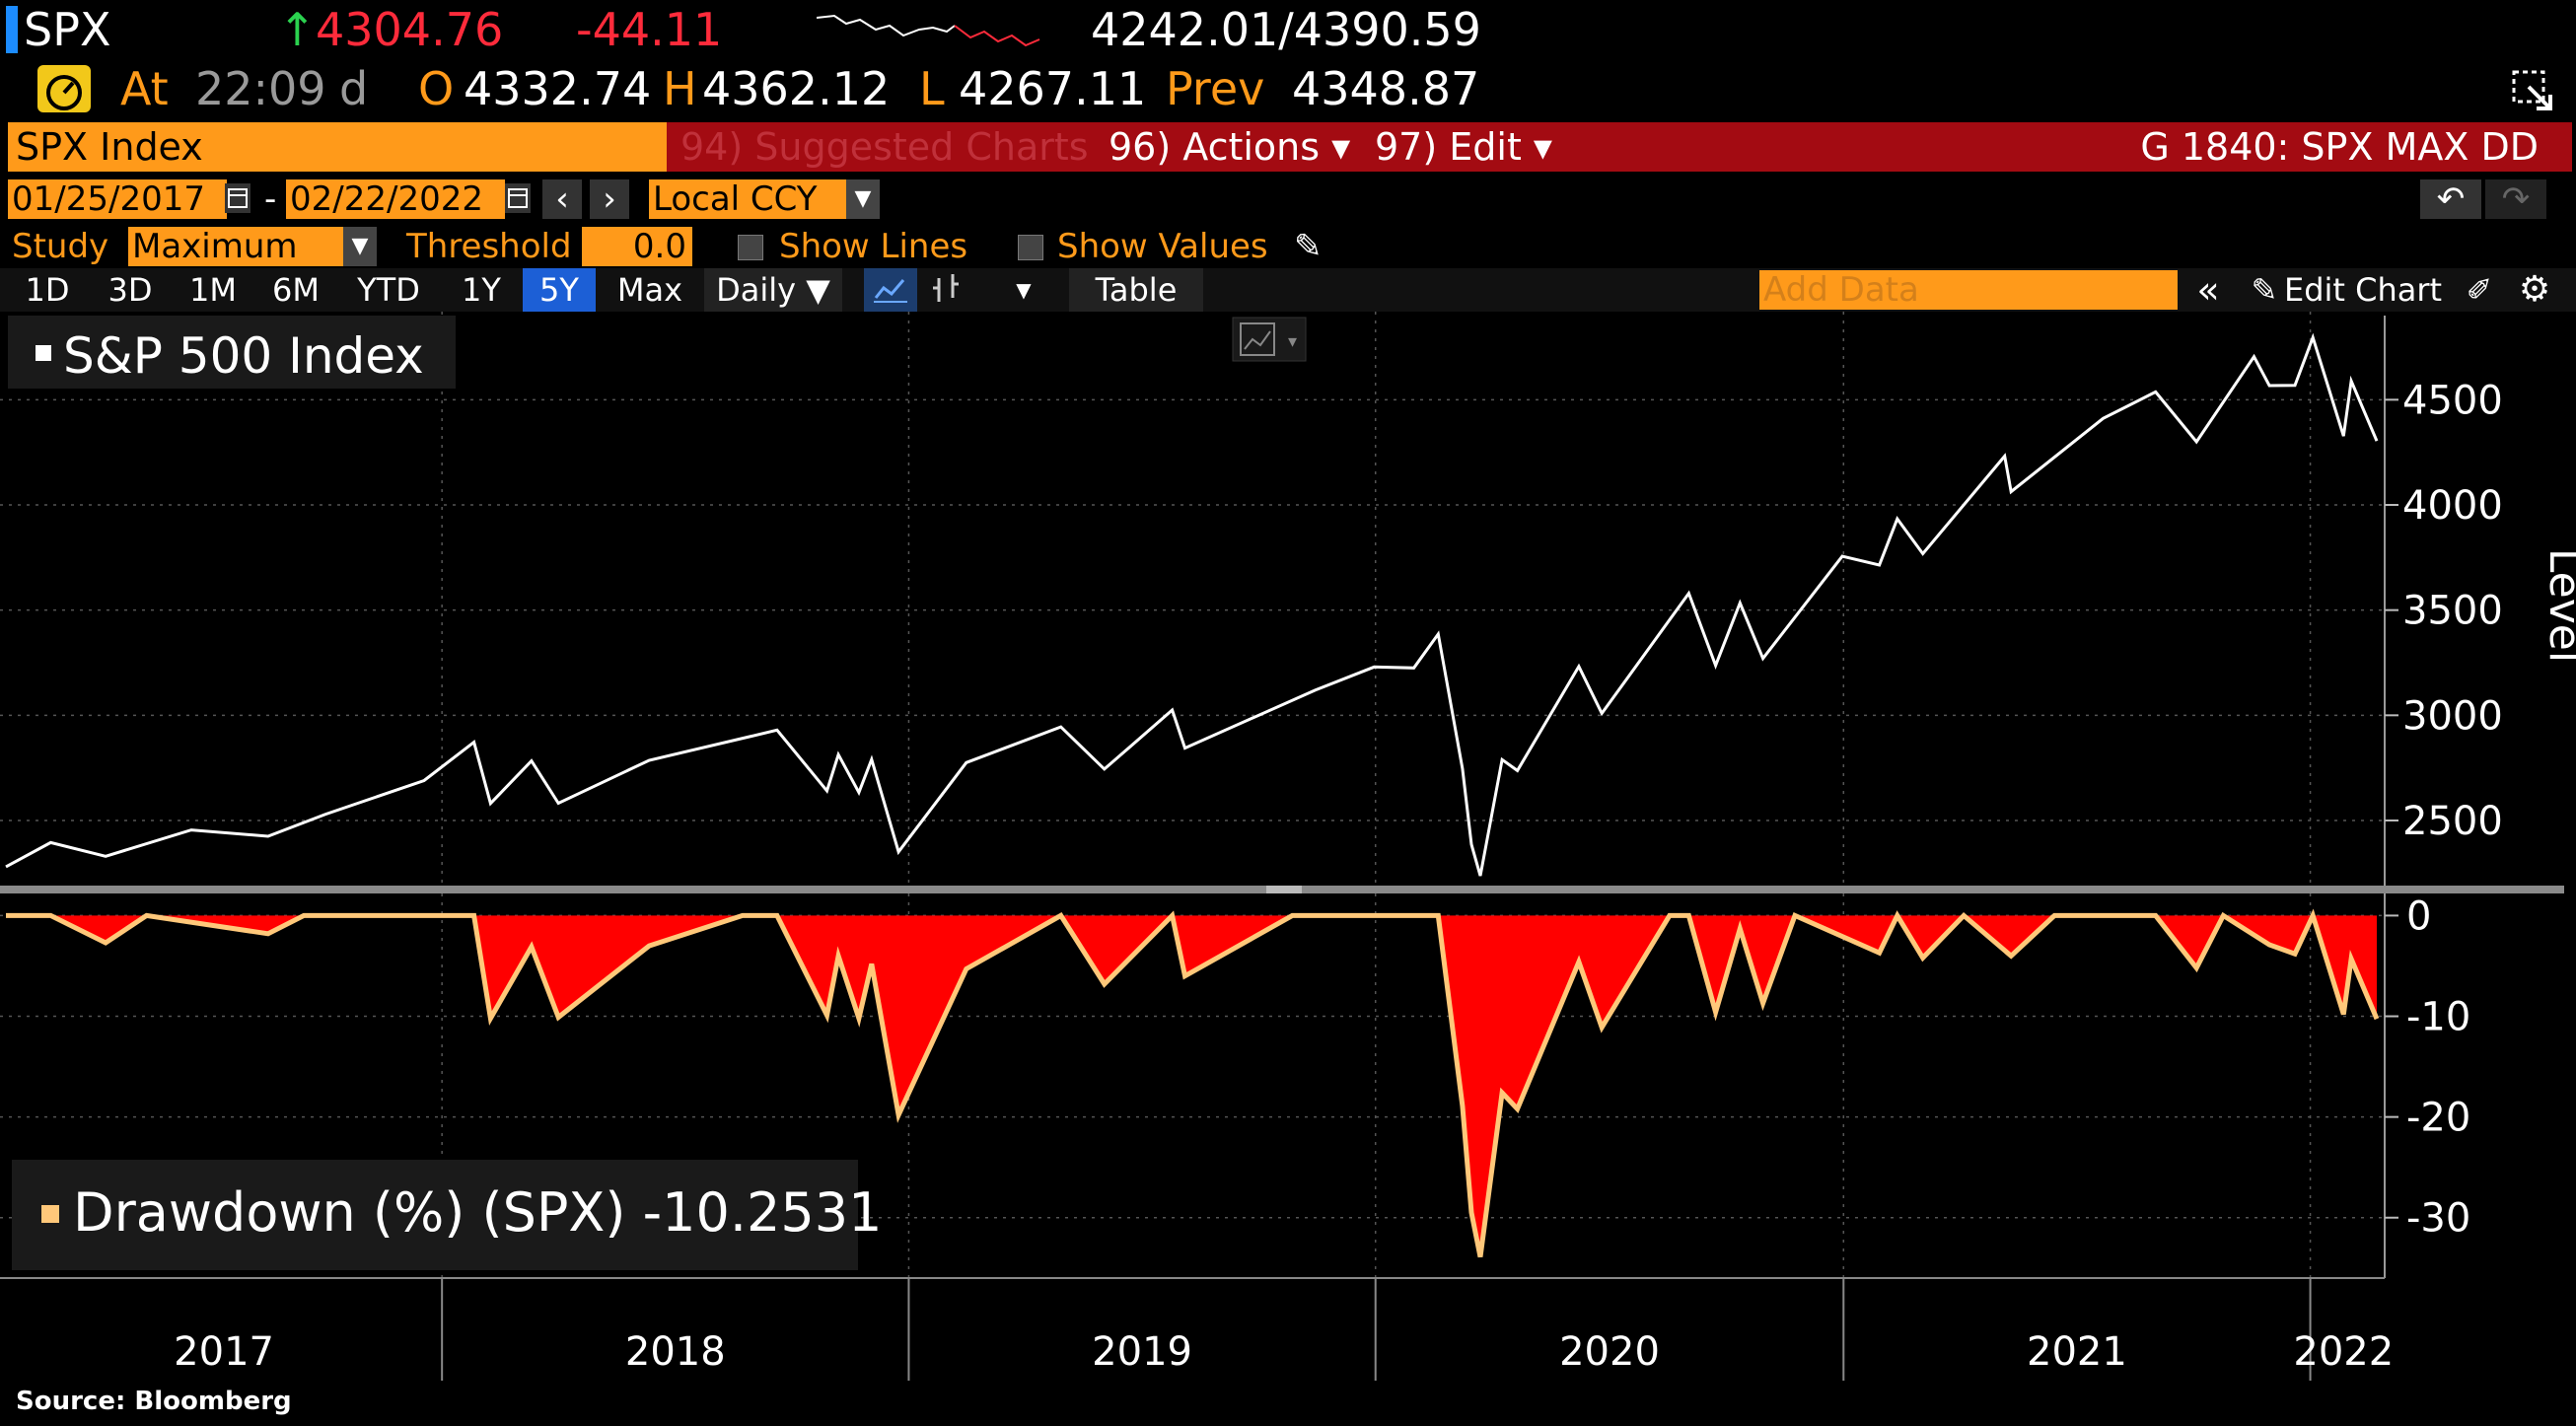 This screenshot has width=2576, height=1426. What do you see at coordinates (12, 30) in the screenshot?
I see `ticker-marker` at bounding box center [12, 30].